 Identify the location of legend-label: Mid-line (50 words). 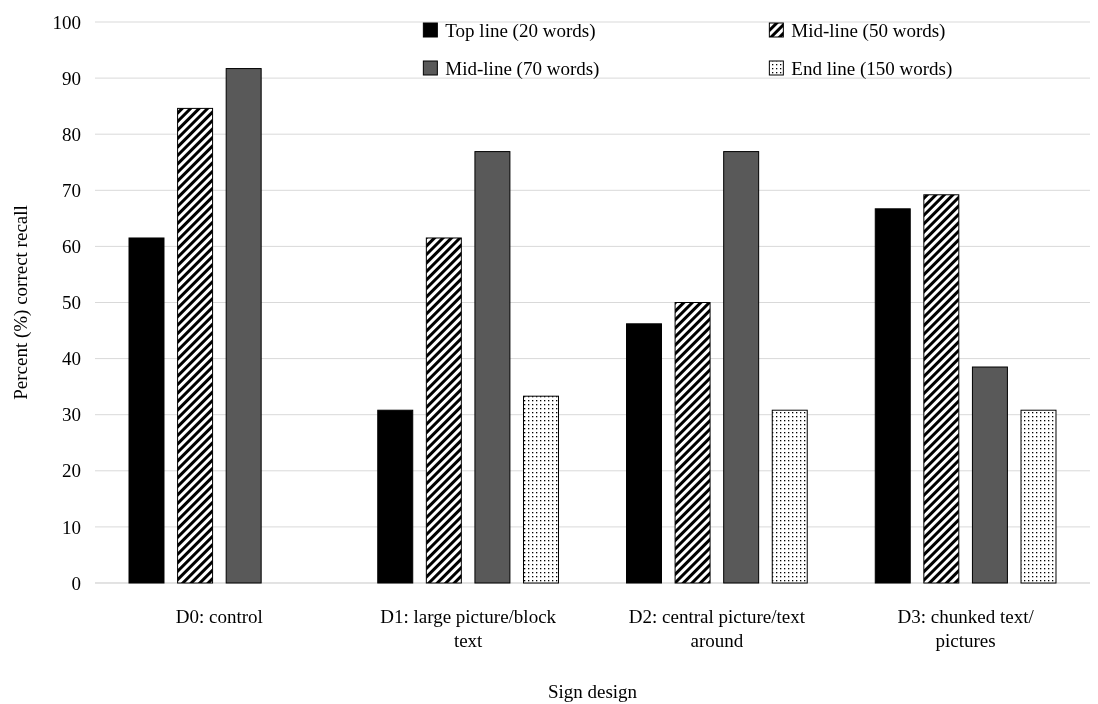
(868, 30).